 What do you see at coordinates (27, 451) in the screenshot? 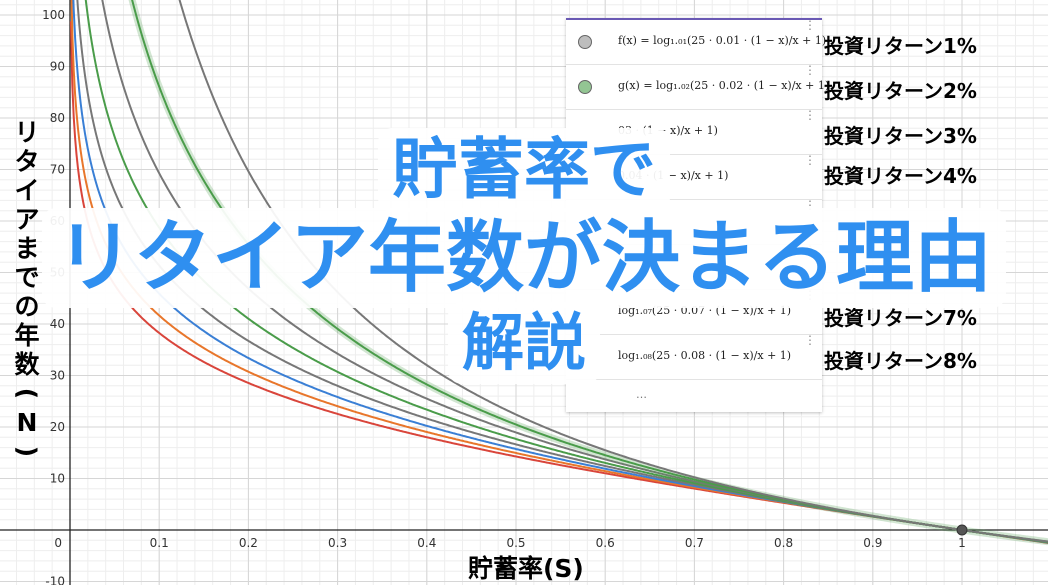
I see `y-axis-label-char: )` at bounding box center [27, 451].